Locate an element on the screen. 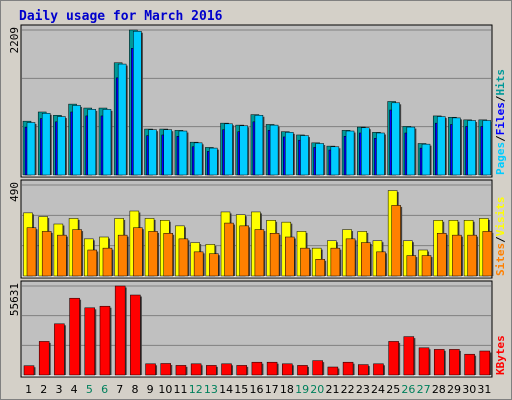 This screenshot has height=400, width=512. x-tick-day-25: 25 is located at coordinates (393, 389).